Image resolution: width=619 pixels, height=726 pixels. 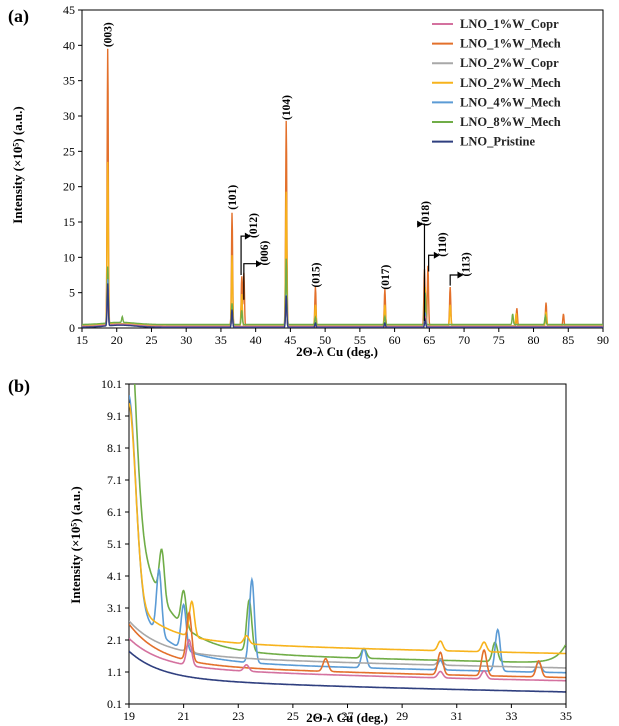 I want to click on chart-b-xlabel: 2Θ-λ Cu (deg.), so click(x=347, y=717).